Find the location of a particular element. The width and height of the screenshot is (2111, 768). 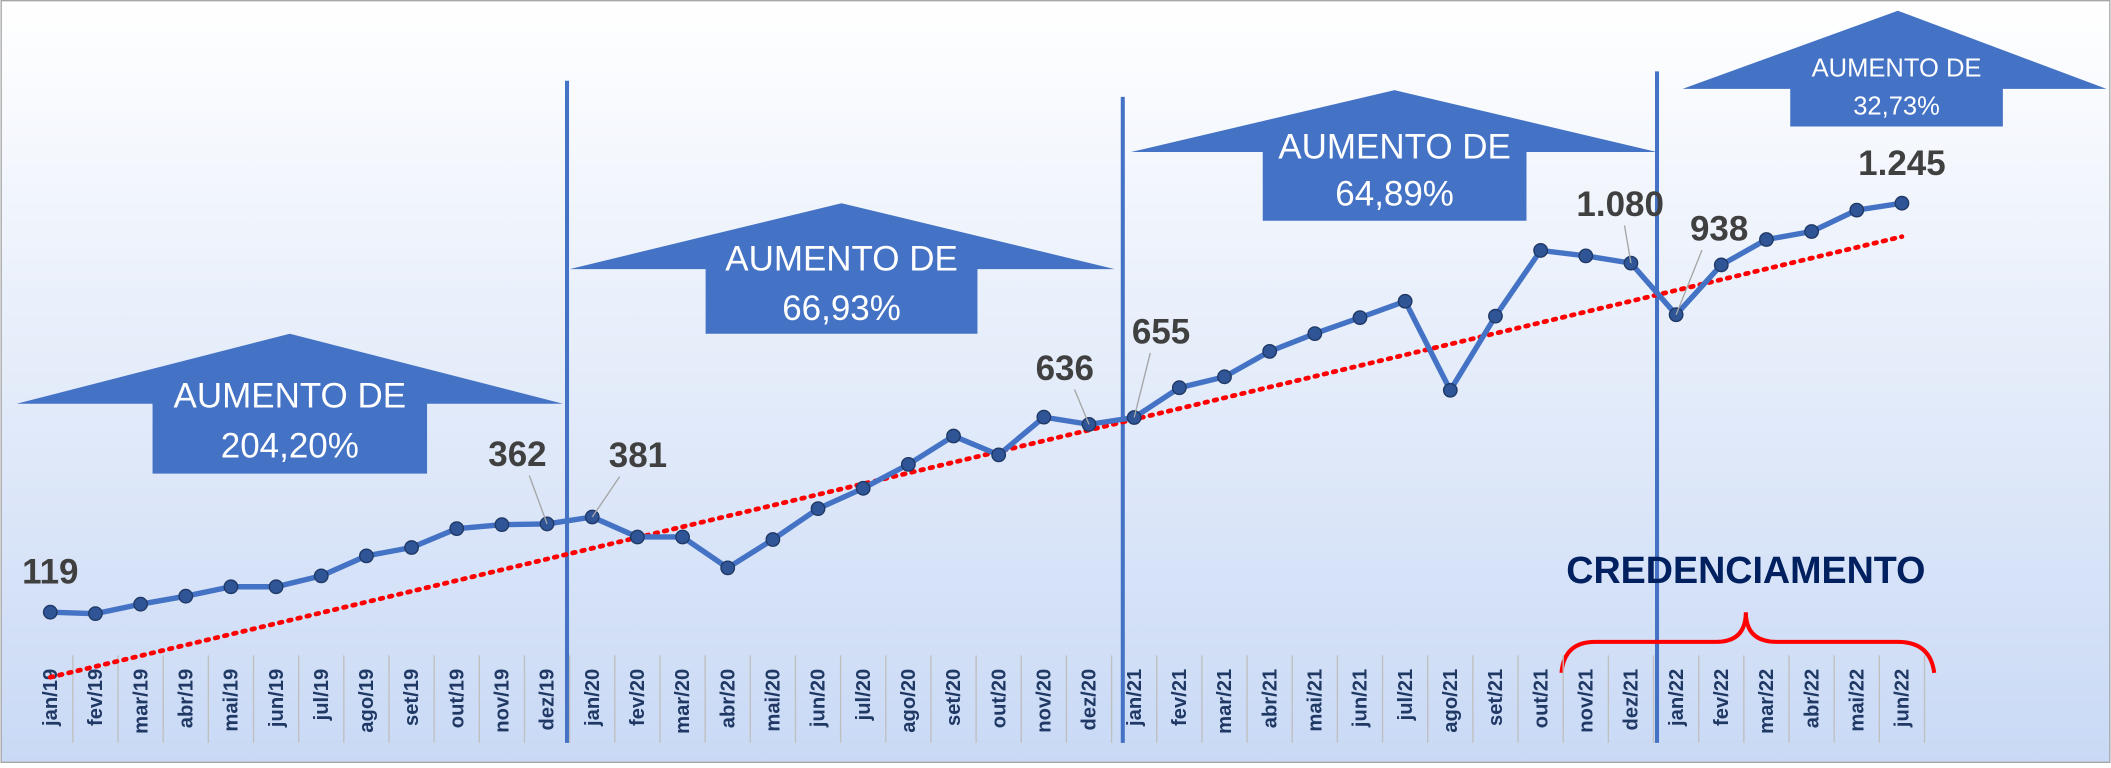

x-tick-label: jan/20 is located at coordinates (593, 698).